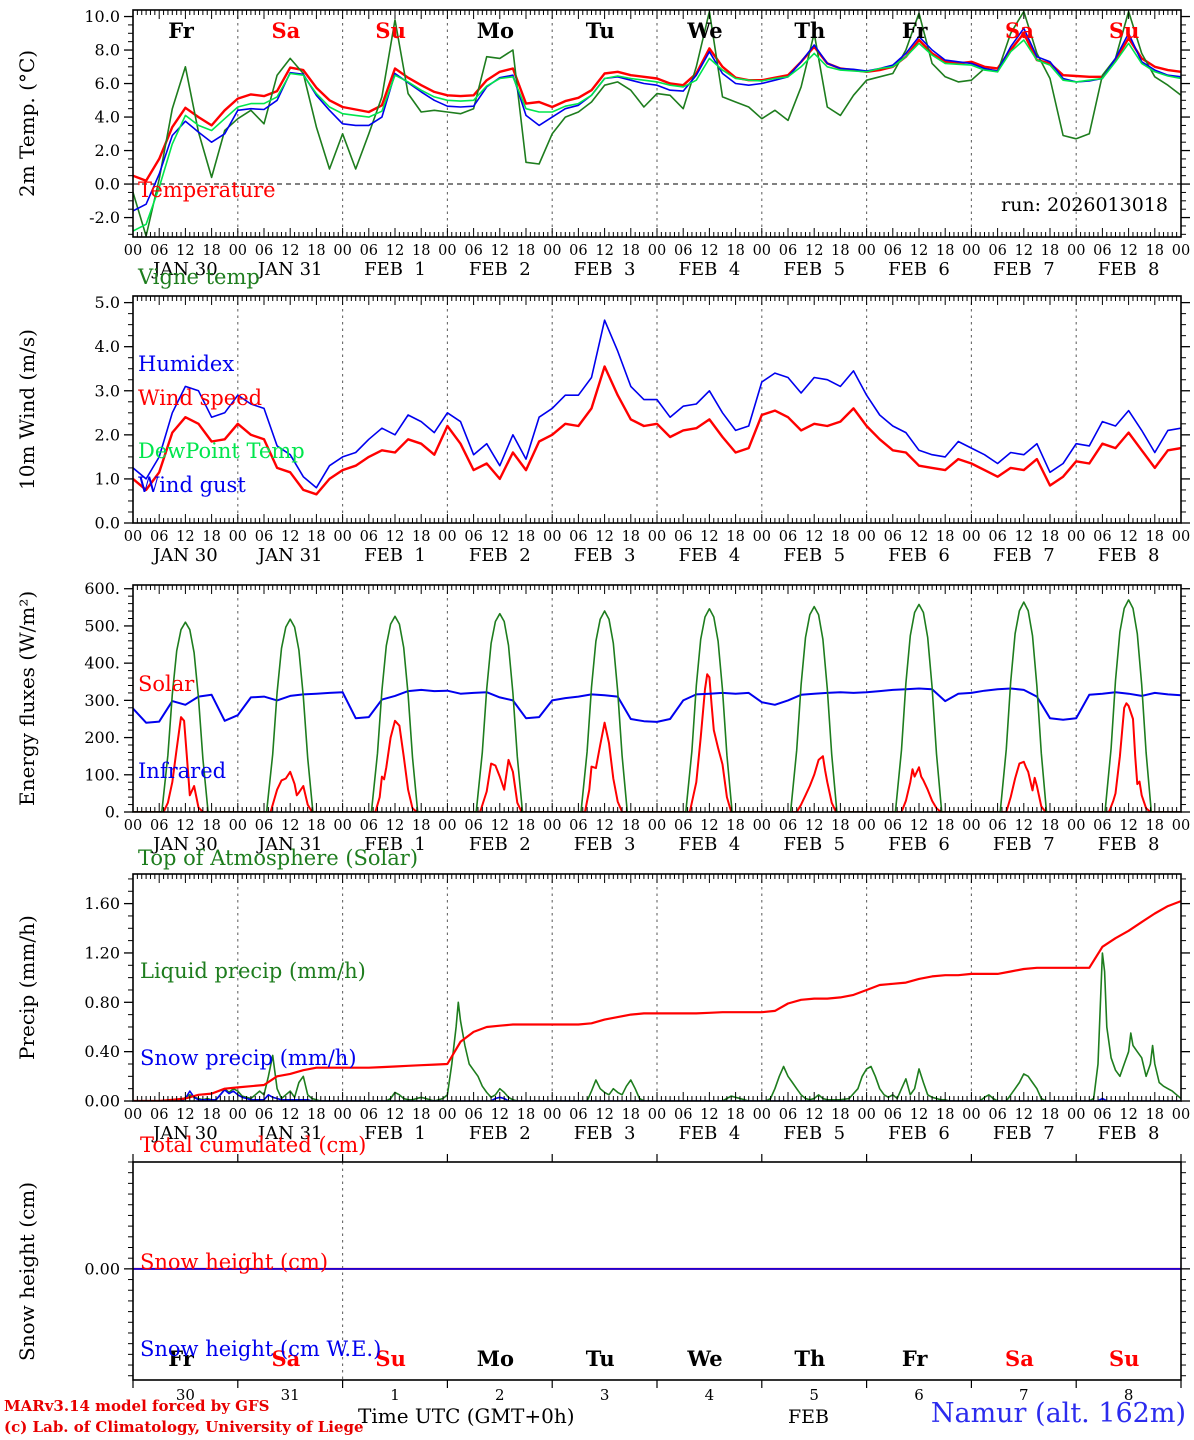 The height and width of the screenshot is (1440, 1194). Describe the element at coordinates (107, 50) in the screenshot. I see `y-tick-label: 8.0` at that location.